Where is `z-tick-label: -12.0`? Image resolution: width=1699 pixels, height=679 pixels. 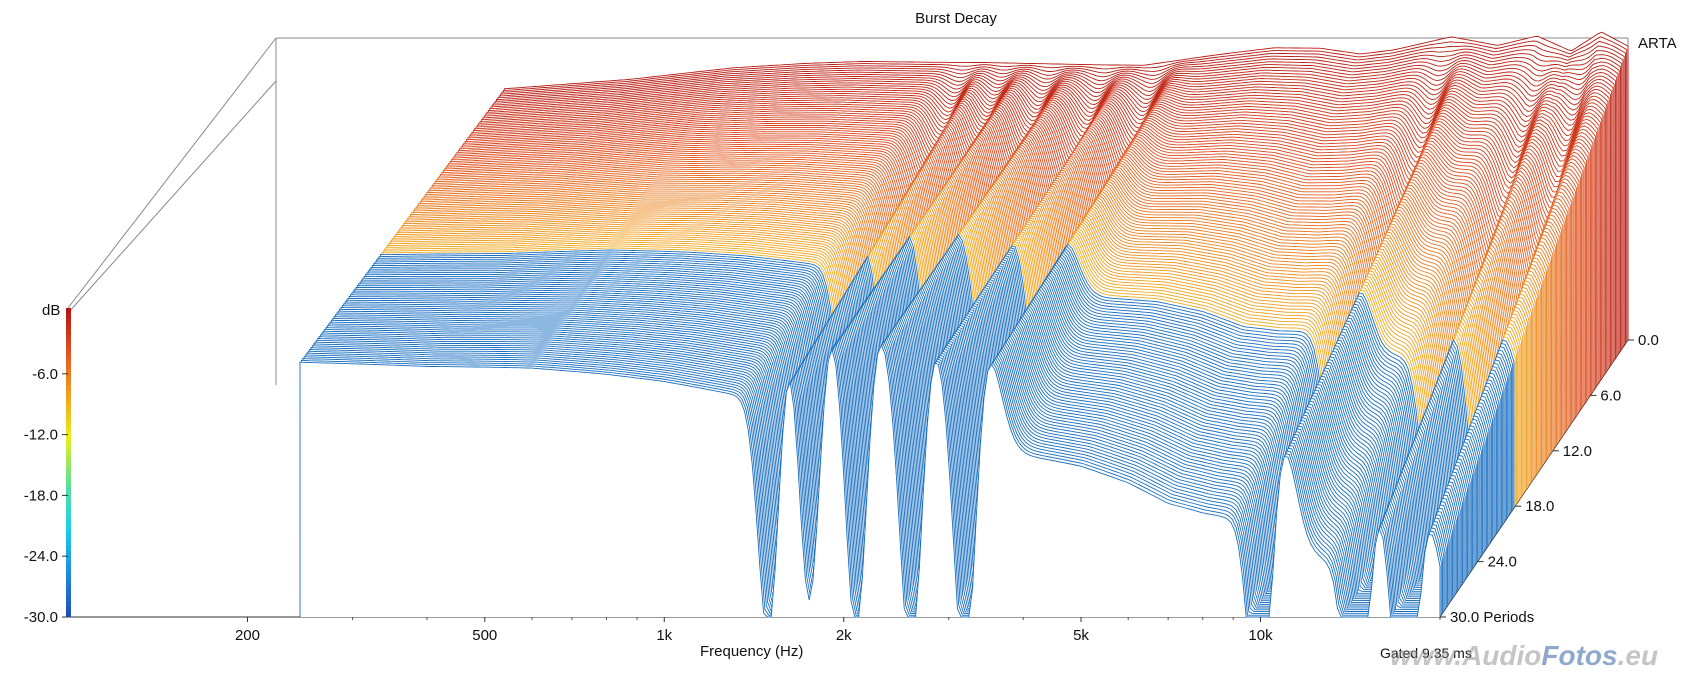 z-tick-label: -12.0 is located at coordinates (41, 435).